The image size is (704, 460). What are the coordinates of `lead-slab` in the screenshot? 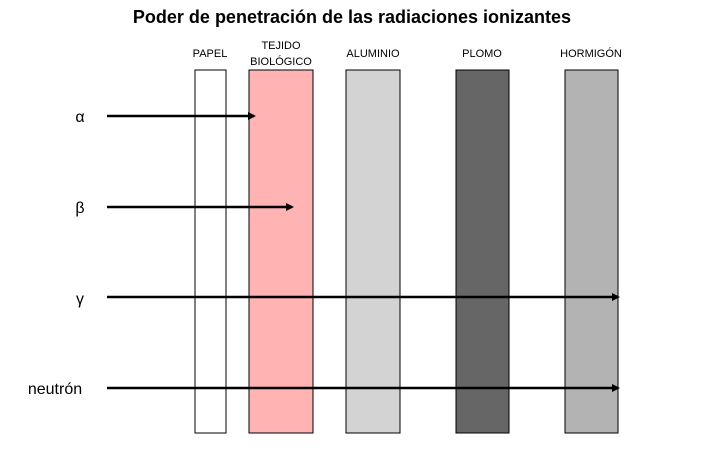 It's located at (482, 251).